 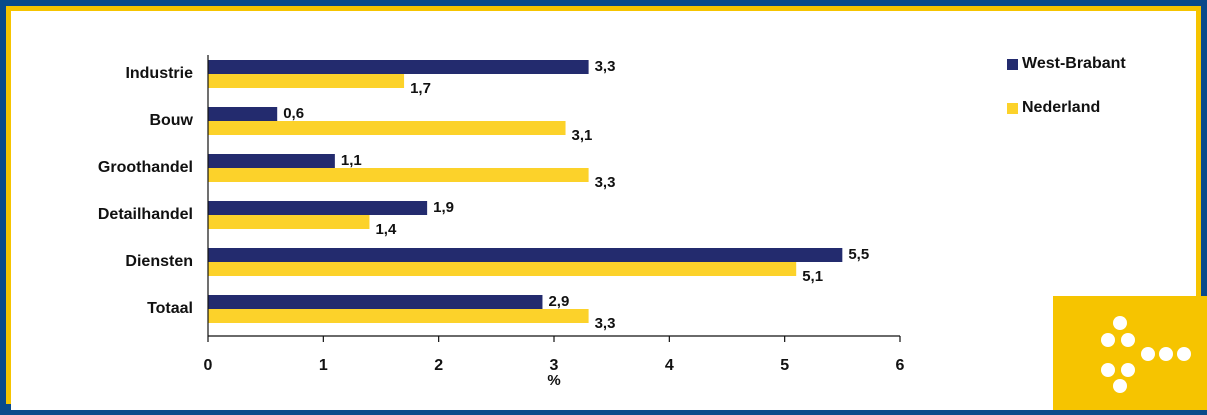 What do you see at coordinates (351, 160) in the screenshot?
I see `value-label: 1,1` at bounding box center [351, 160].